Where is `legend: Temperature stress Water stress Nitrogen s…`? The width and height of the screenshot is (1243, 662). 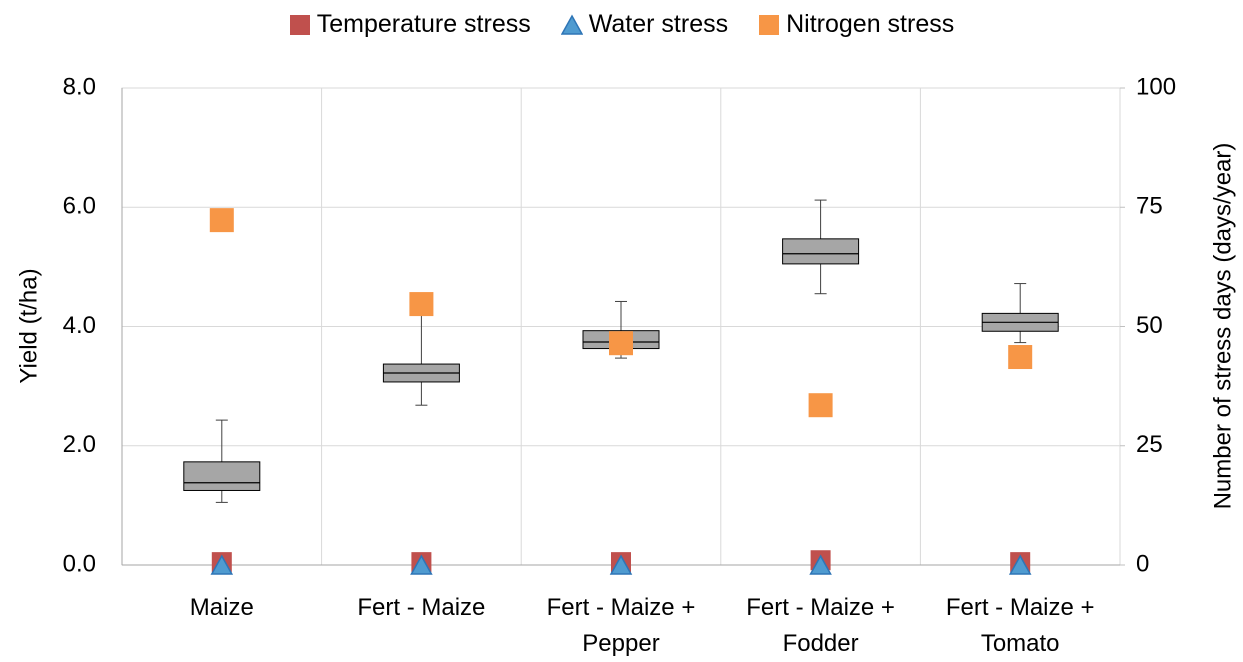 legend: Temperature stress Water stress Nitrogen s… is located at coordinates (621, 24).